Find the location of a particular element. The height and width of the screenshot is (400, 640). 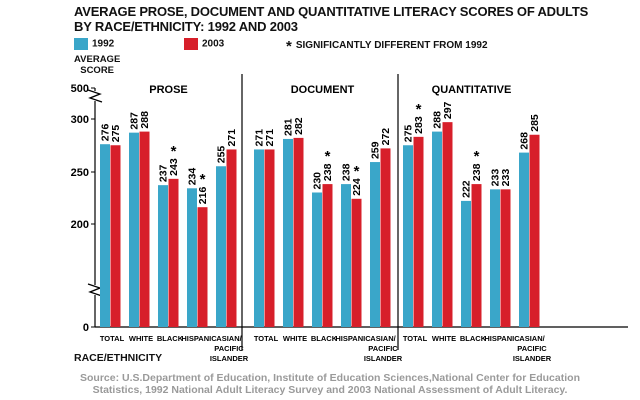

data-label: 288 is located at coordinates (145, 120).